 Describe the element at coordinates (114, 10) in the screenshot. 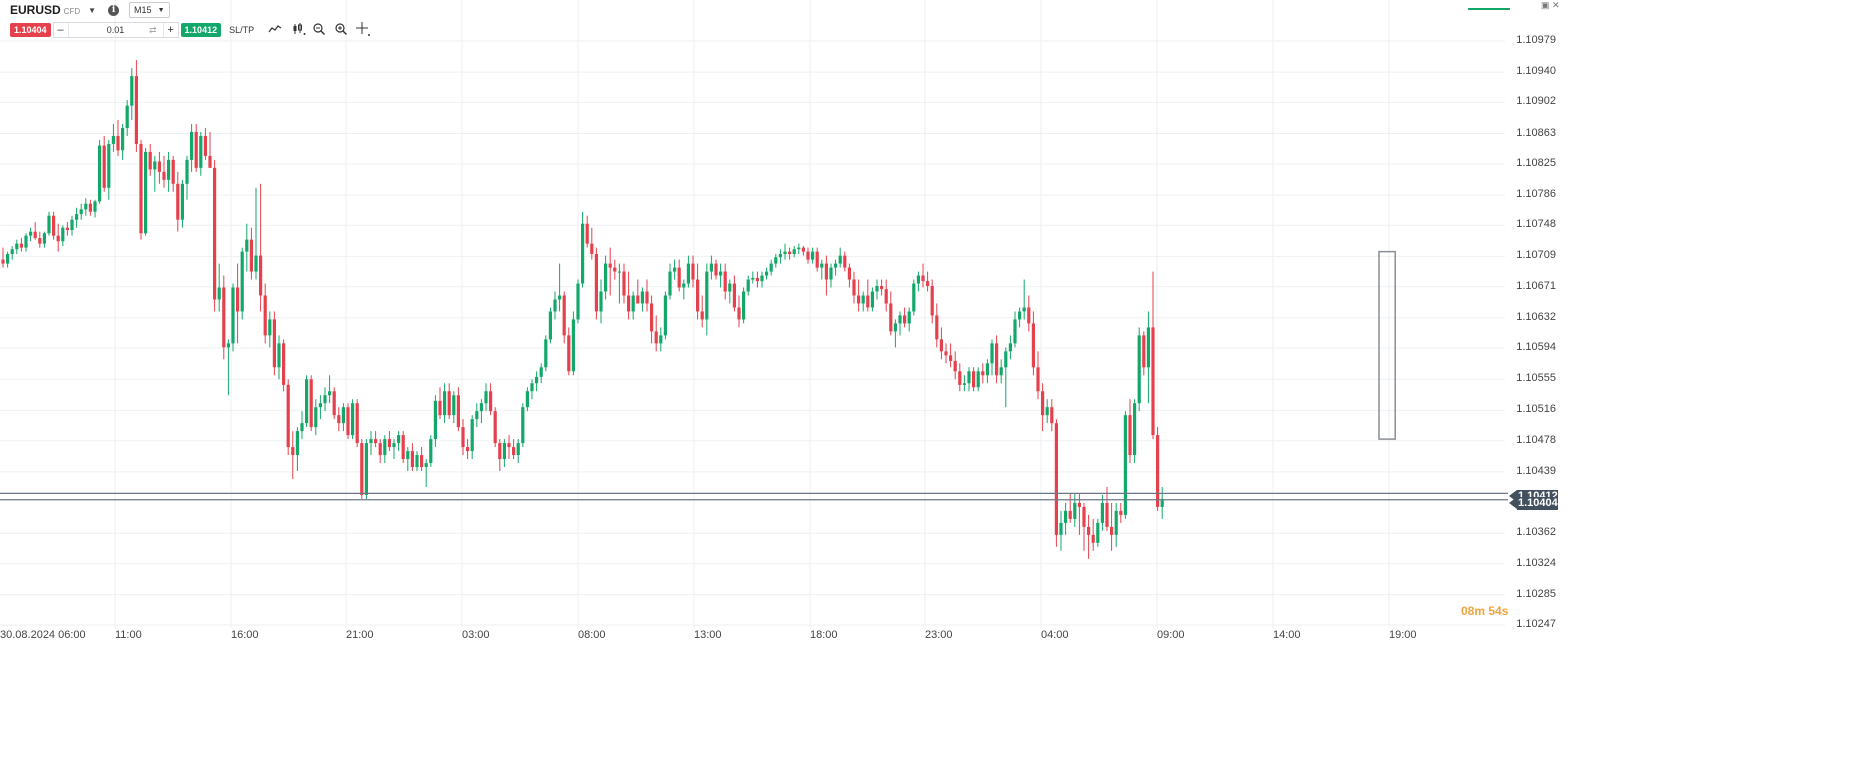

I see `info-icon: i` at that location.